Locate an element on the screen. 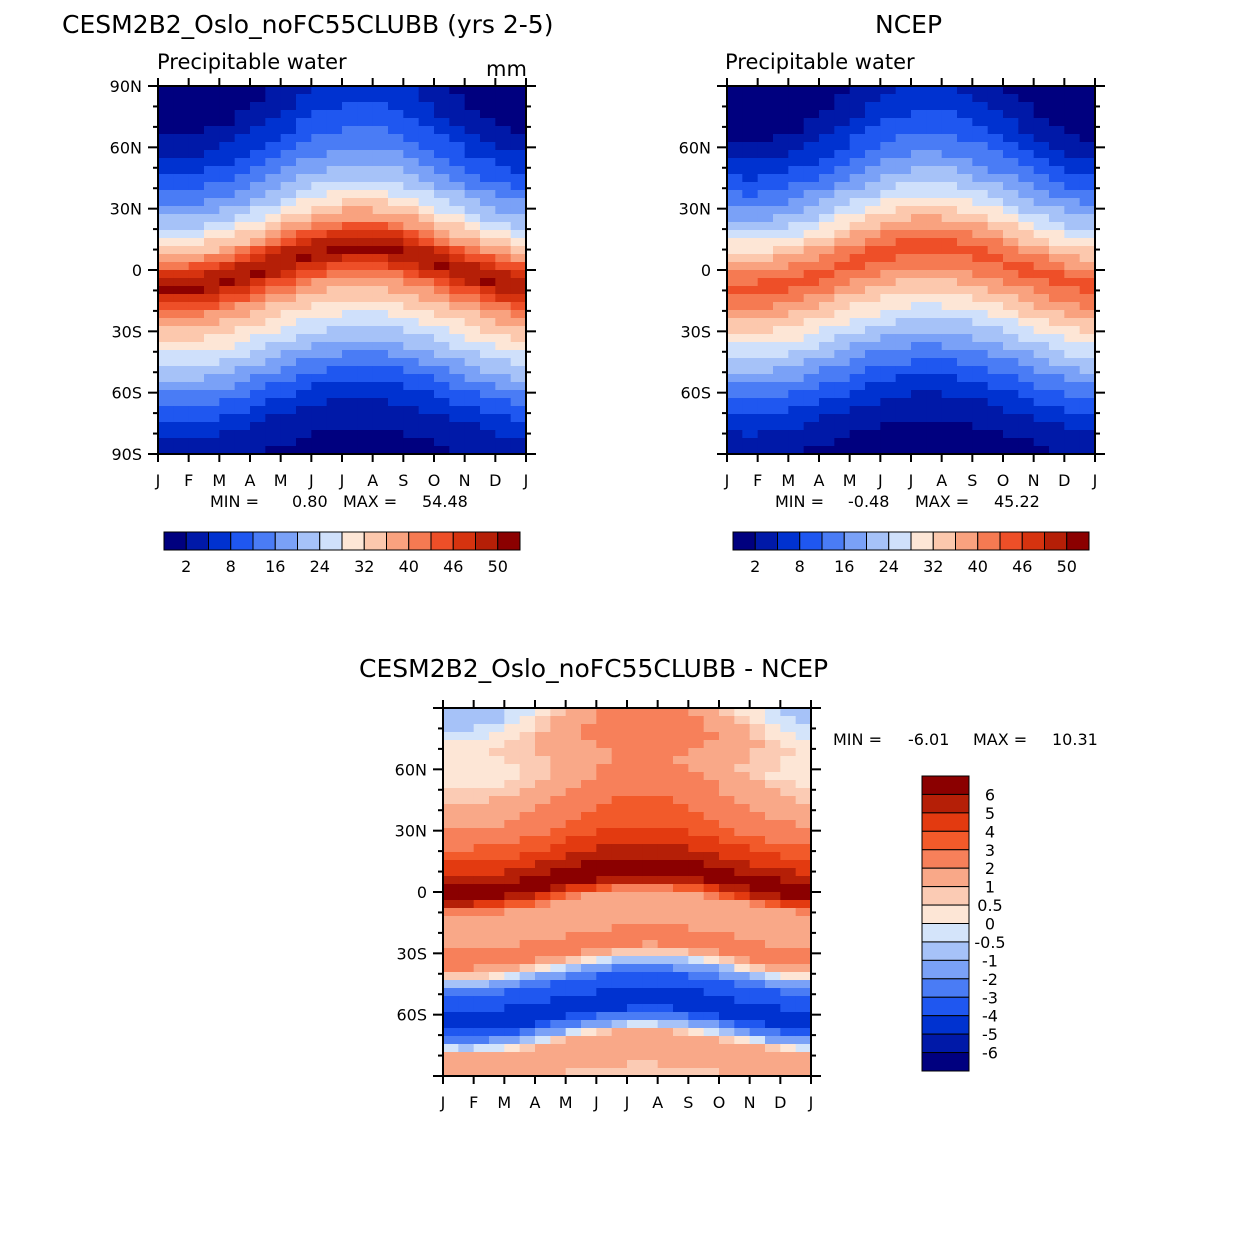 The image size is (1254, 1254). colorbar-label: 32 is located at coordinates (933, 566).